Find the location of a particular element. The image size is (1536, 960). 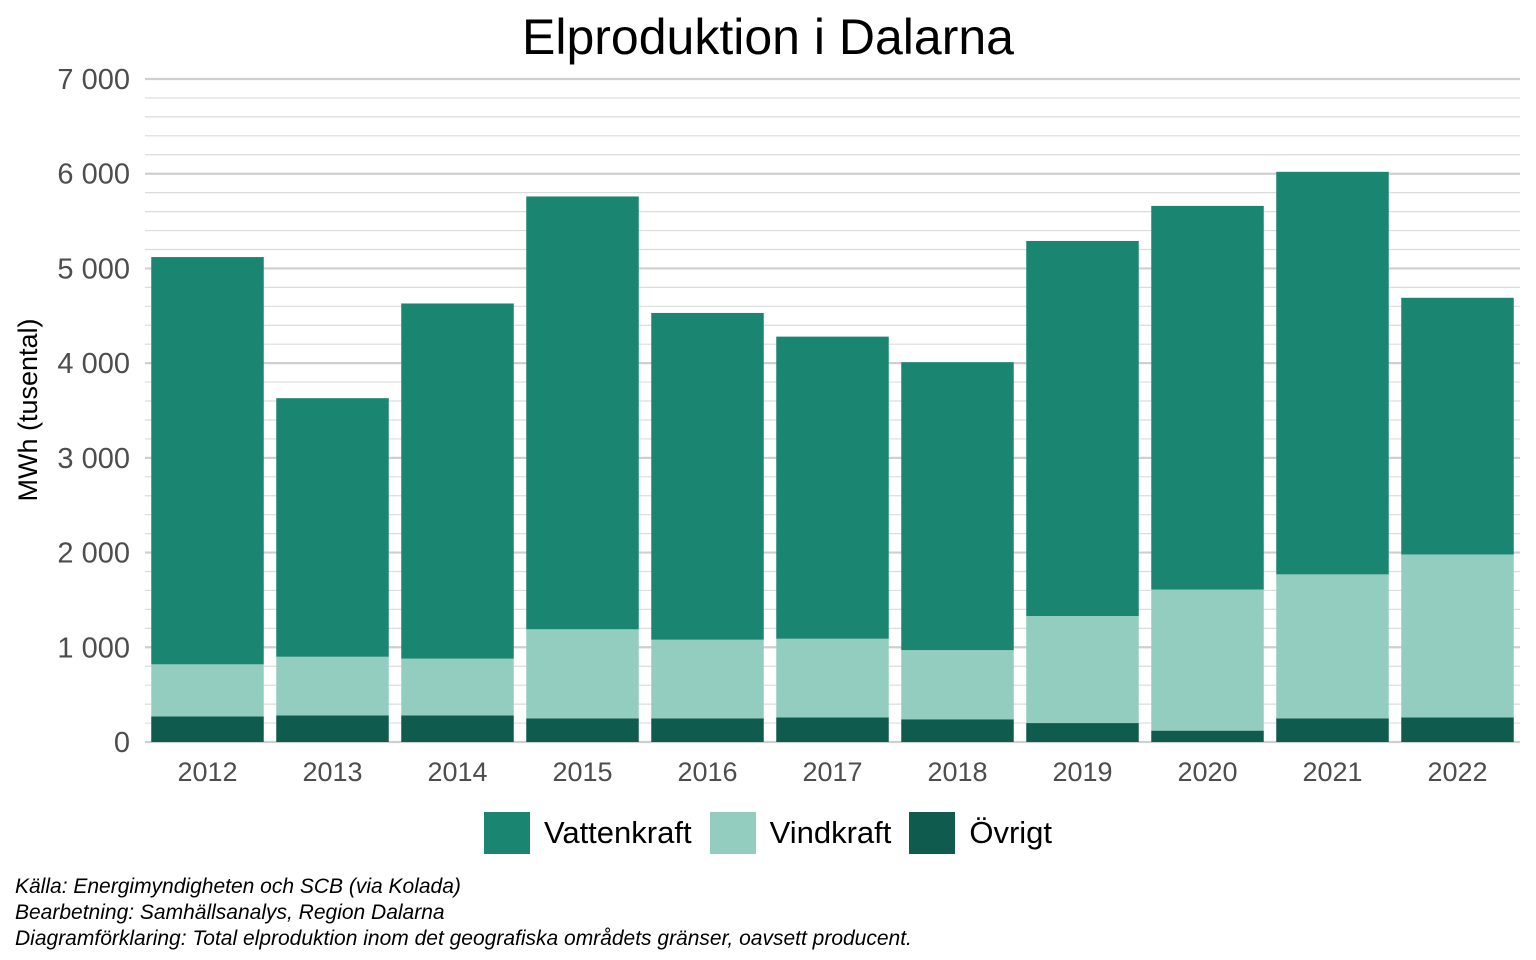

bar-vrigt-2014 is located at coordinates (457, 728).